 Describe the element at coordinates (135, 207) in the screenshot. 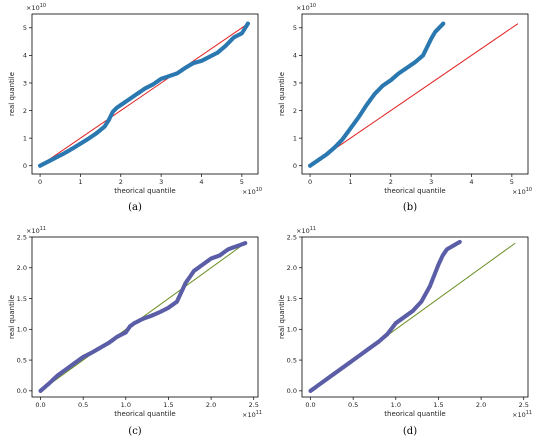

I see `panel-caption: (a)` at that location.